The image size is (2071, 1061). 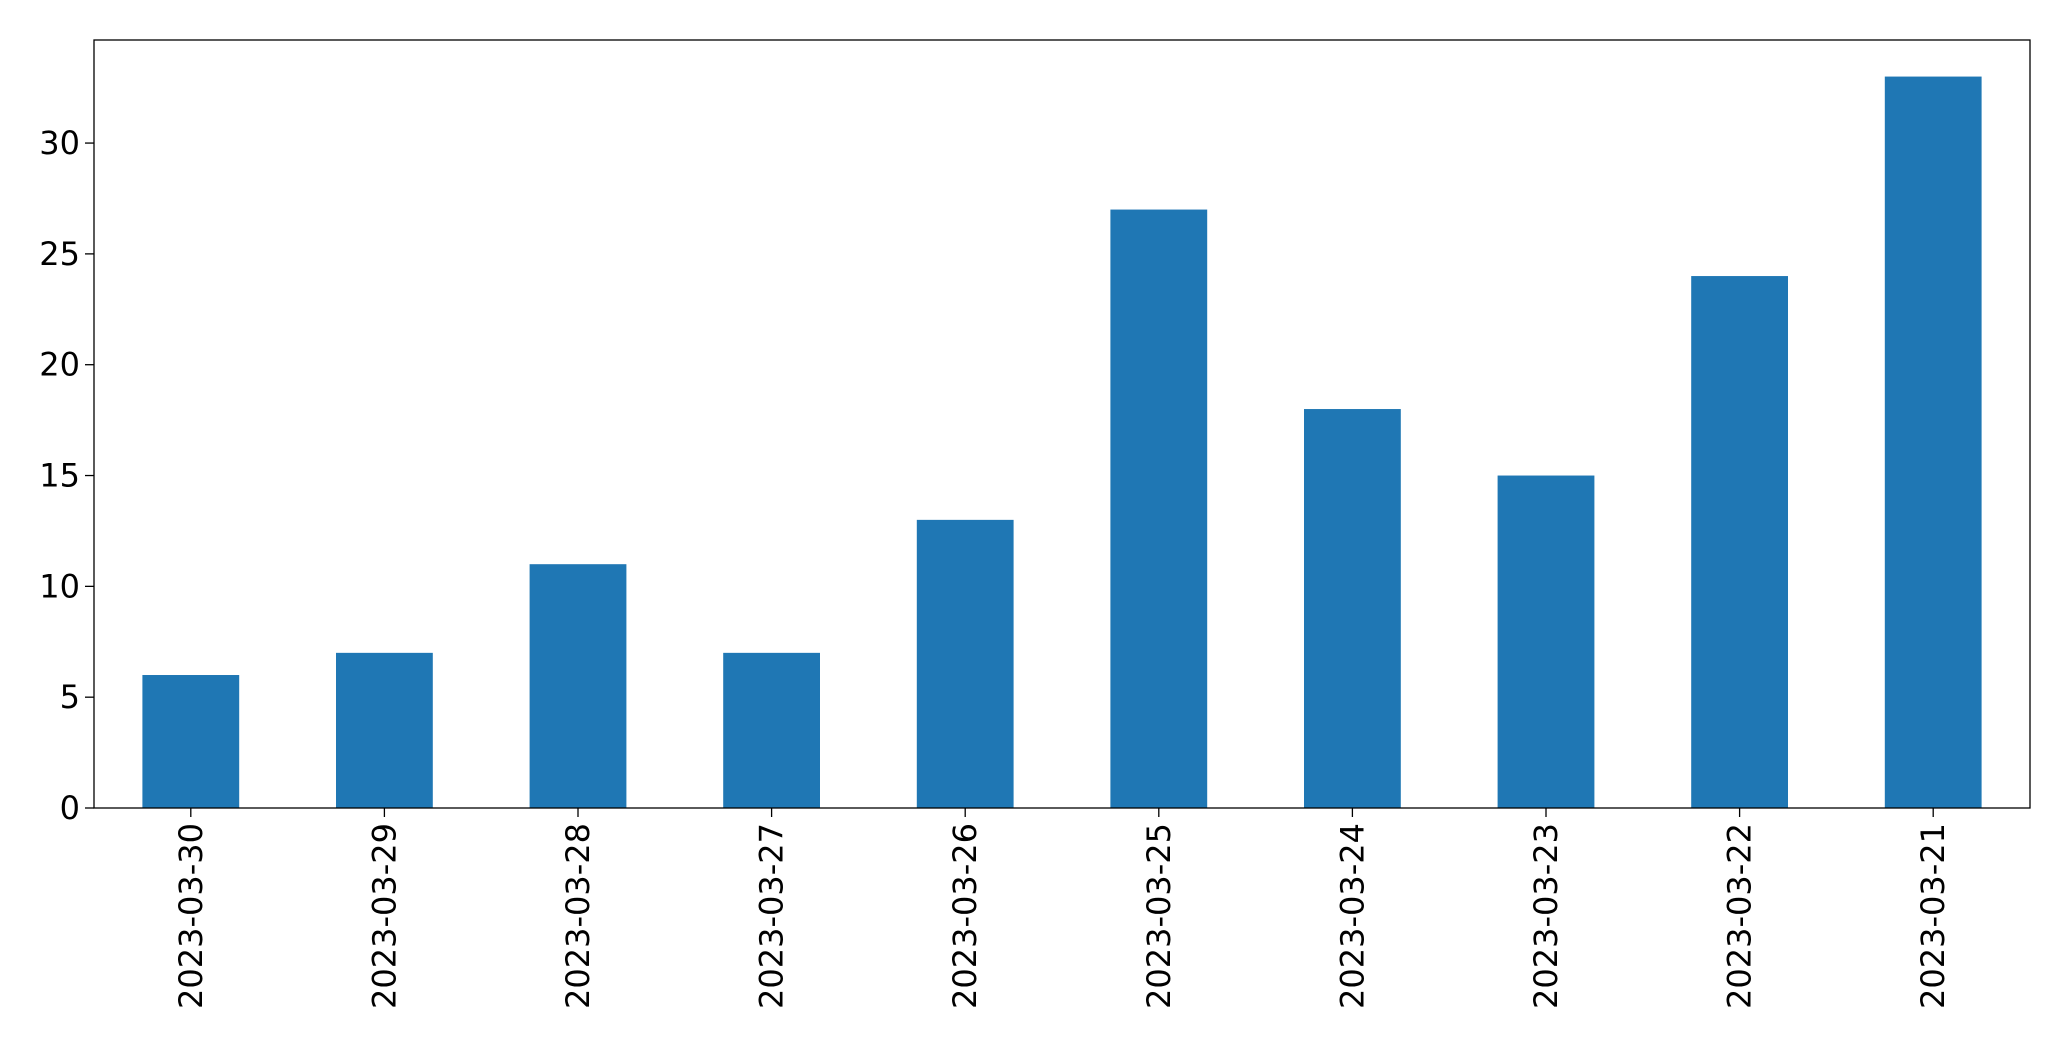 I want to click on x-tick-label: 2023-03-26, so click(x=965, y=916).